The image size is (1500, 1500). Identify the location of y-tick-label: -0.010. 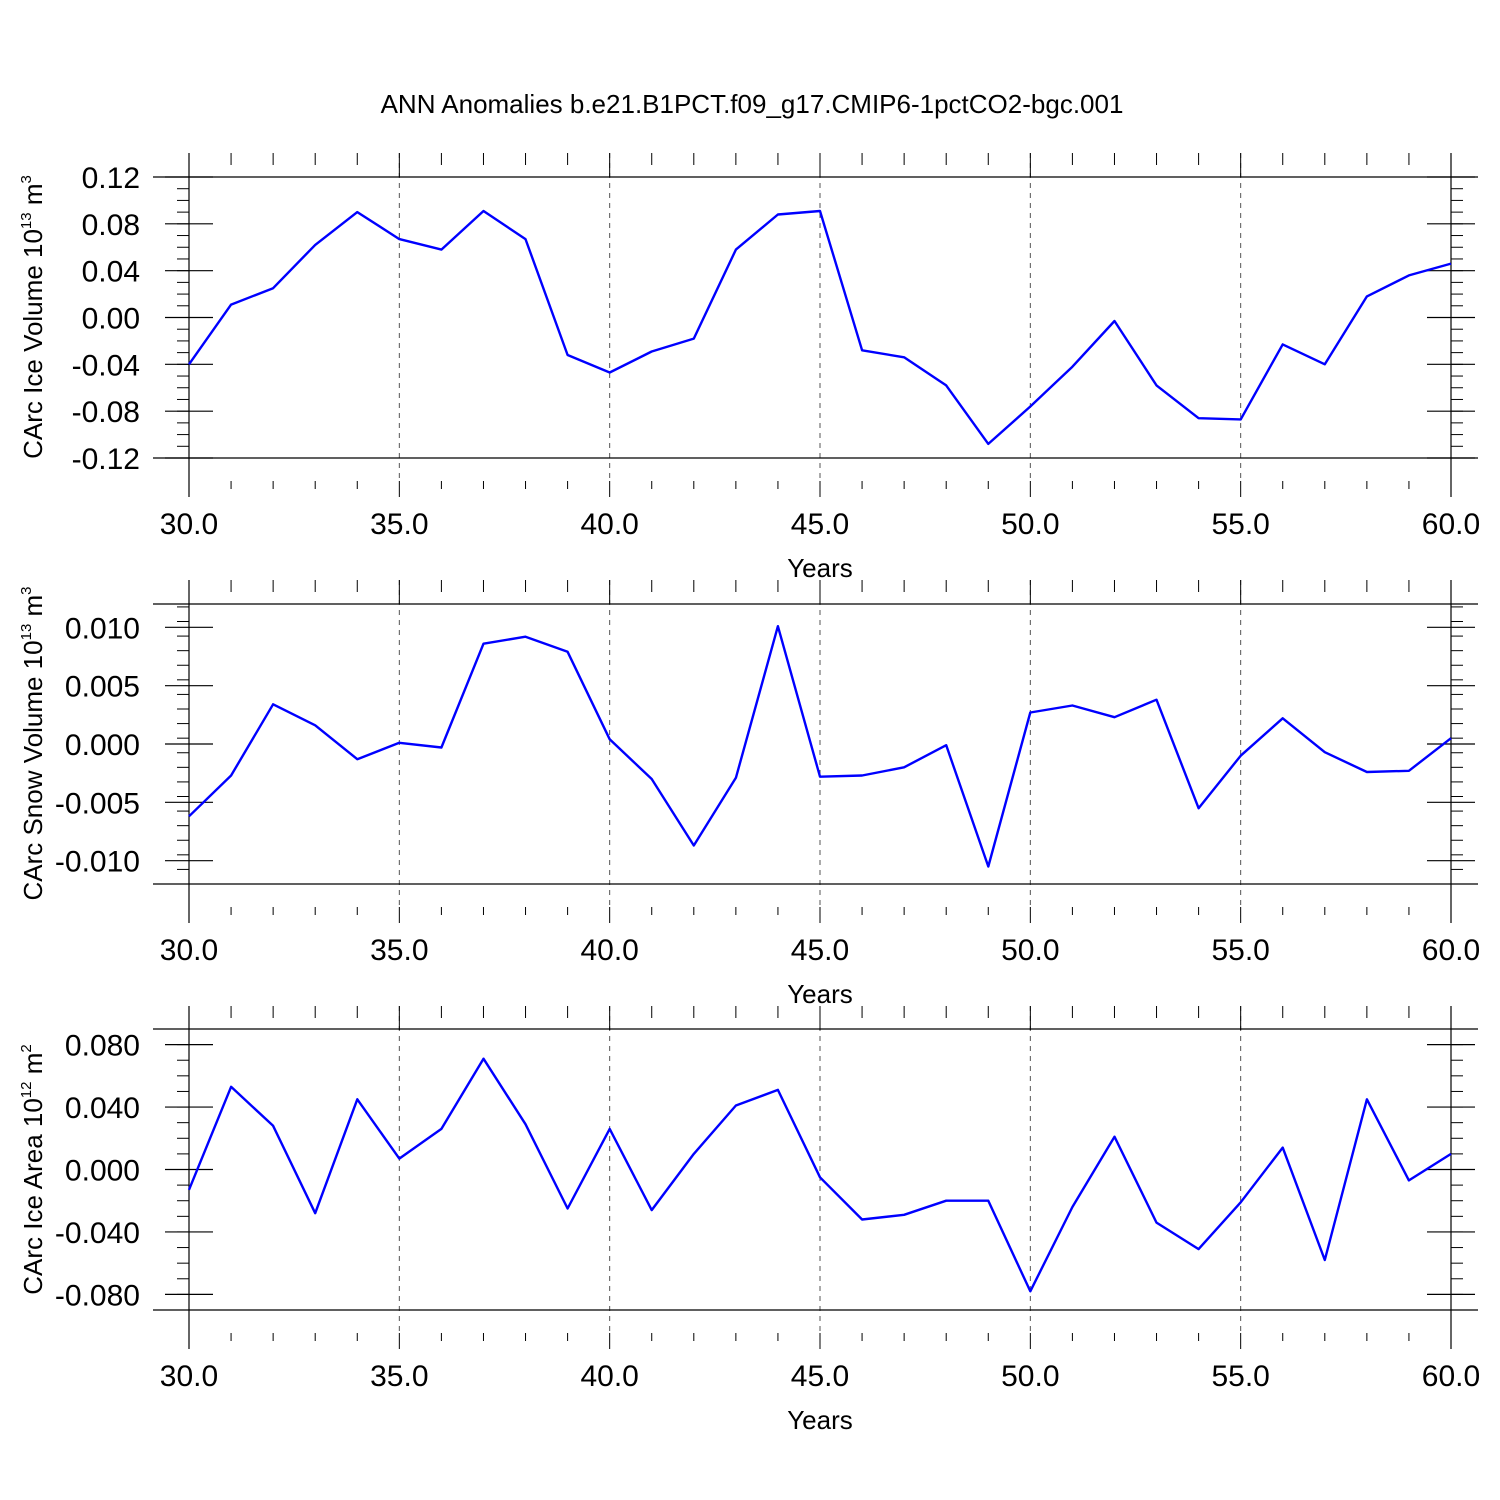
(97, 862).